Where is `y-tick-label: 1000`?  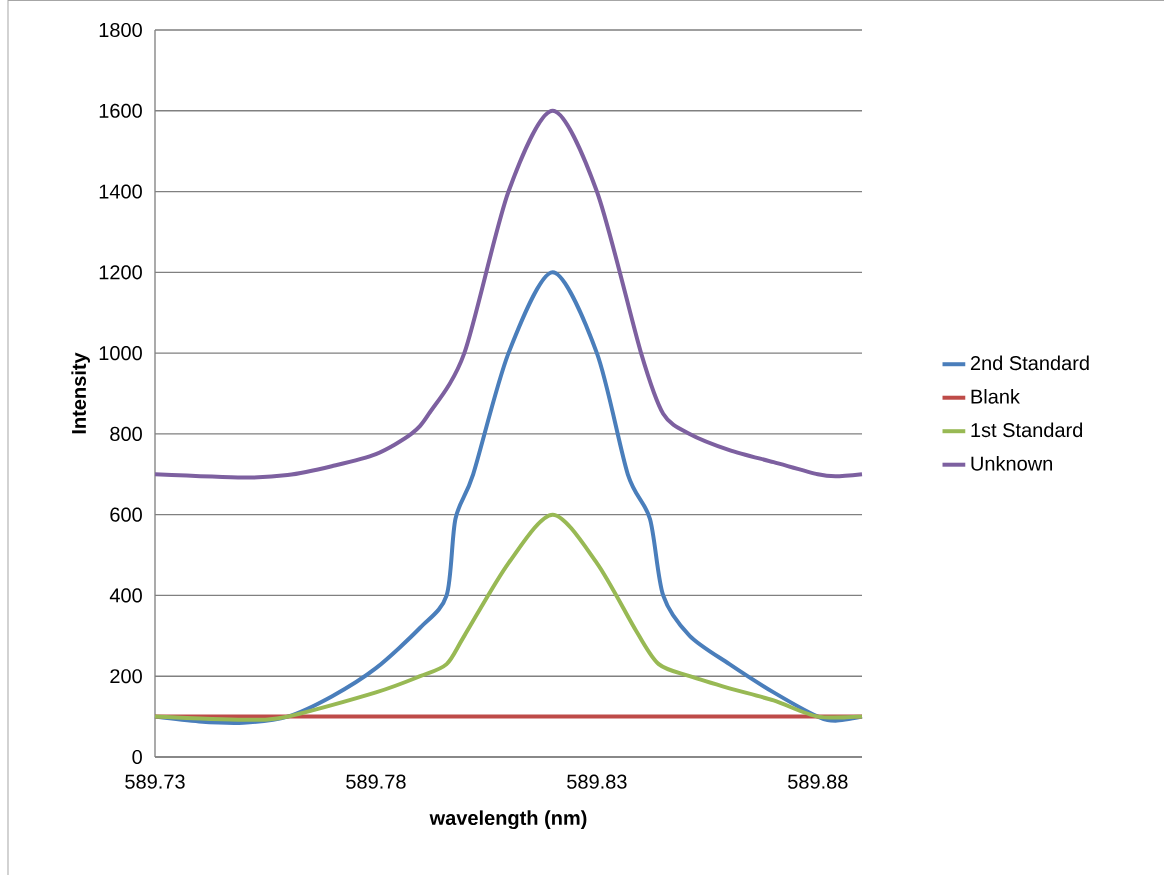
y-tick-label: 1000 is located at coordinates (120, 353).